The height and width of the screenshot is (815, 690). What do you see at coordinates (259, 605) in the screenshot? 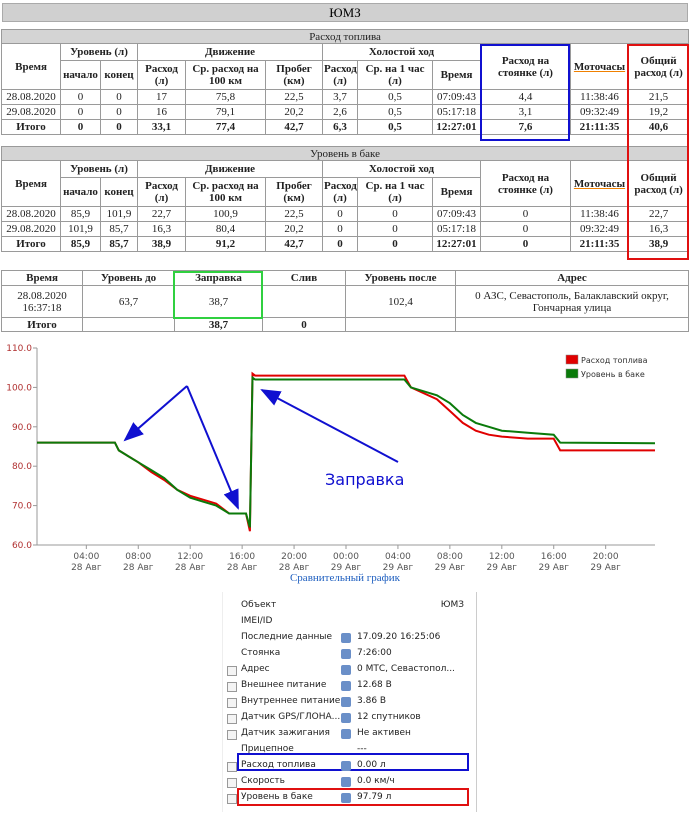
I see `panel-label: Объект` at bounding box center [259, 605].